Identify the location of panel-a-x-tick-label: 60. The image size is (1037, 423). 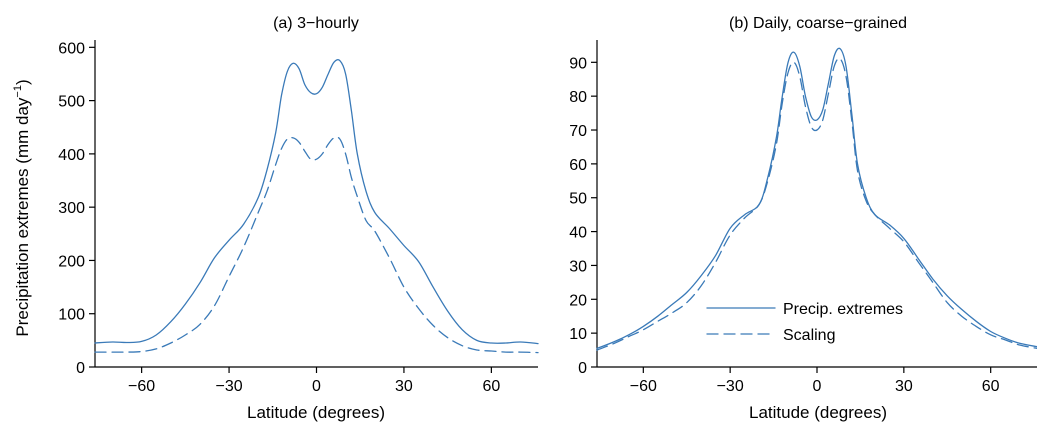
(491, 386).